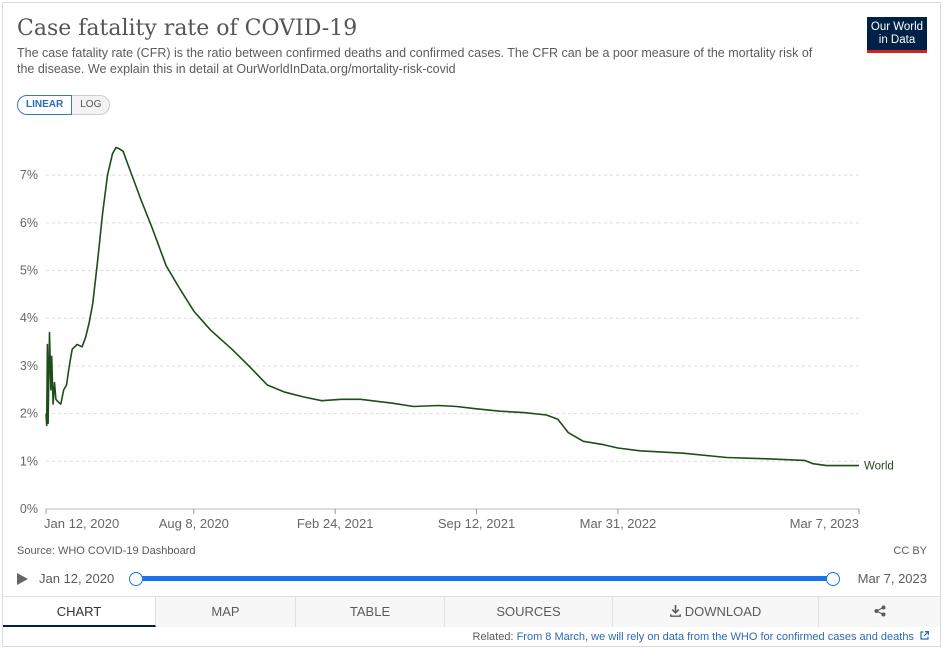 The height and width of the screenshot is (649, 943). Describe the element at coordinates (833, 579) in the screenshot. I see `timeline-end-handle` at that location.